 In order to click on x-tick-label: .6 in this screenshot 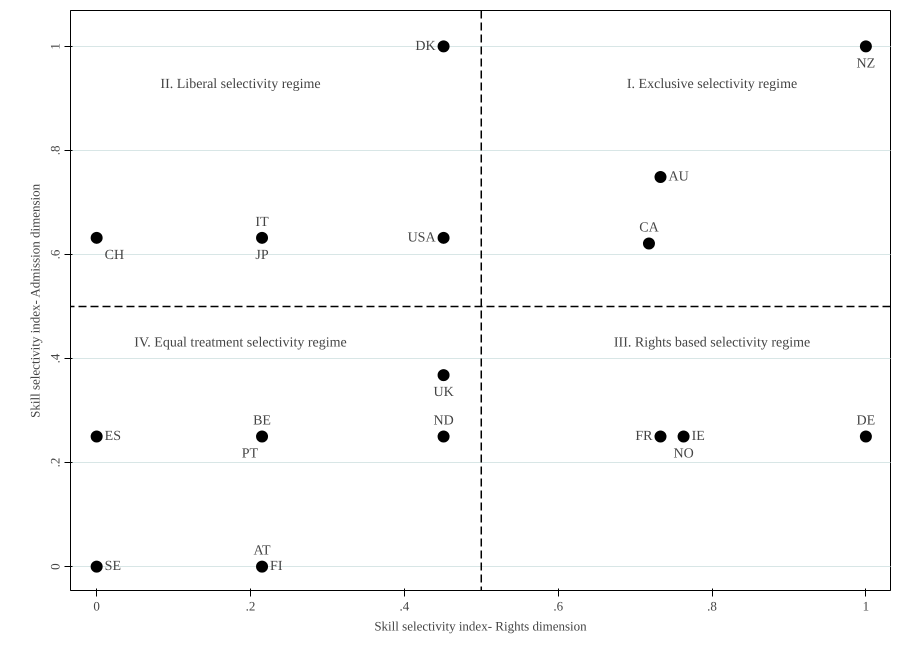, I will do `click(558, 606)`.